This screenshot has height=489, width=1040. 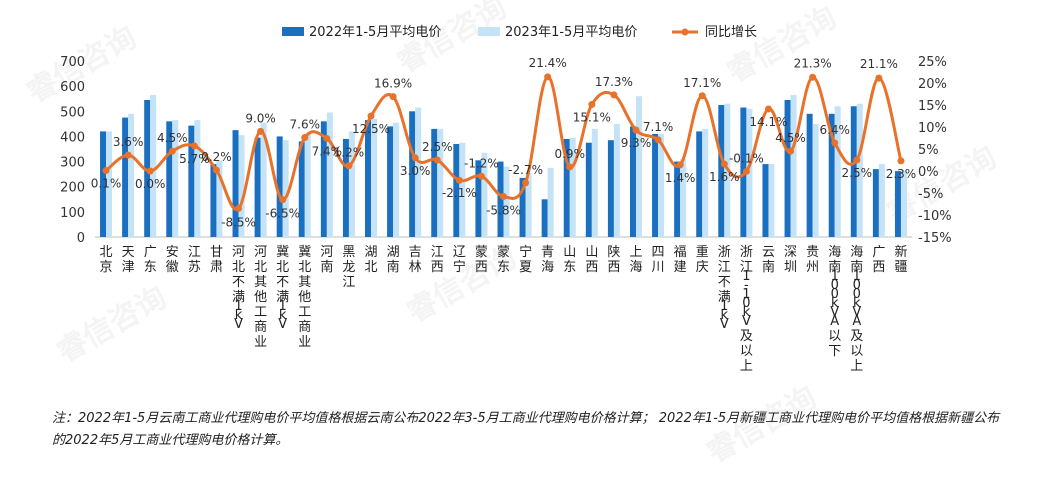 What do you see at coordinates (834, 302) in the screenshot?
I see `x-category-label: 海南 1 0 0 k V A 以下` at bounding box center [834, 302].